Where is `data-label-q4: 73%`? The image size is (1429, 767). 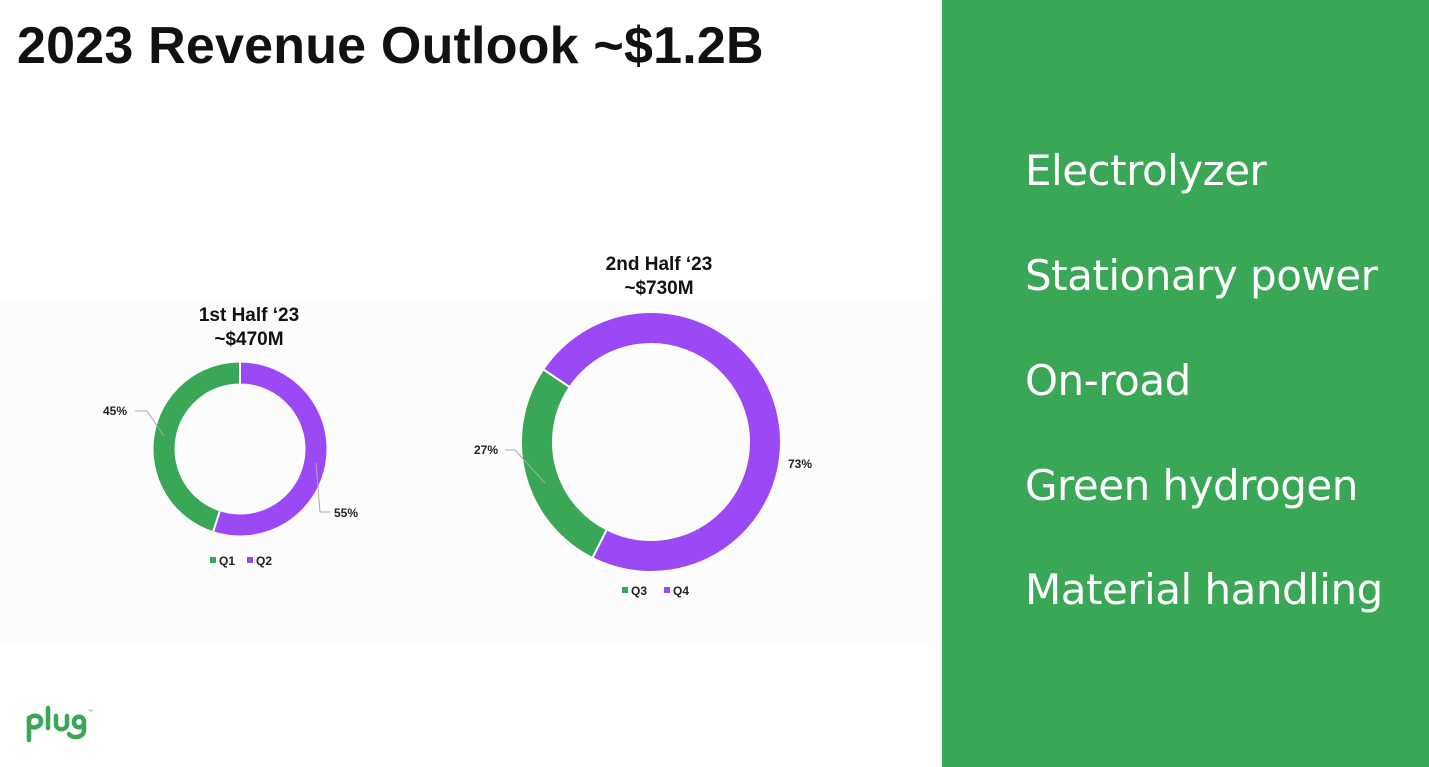 data-label-q4: 73% is located at coordinates (800, 464).